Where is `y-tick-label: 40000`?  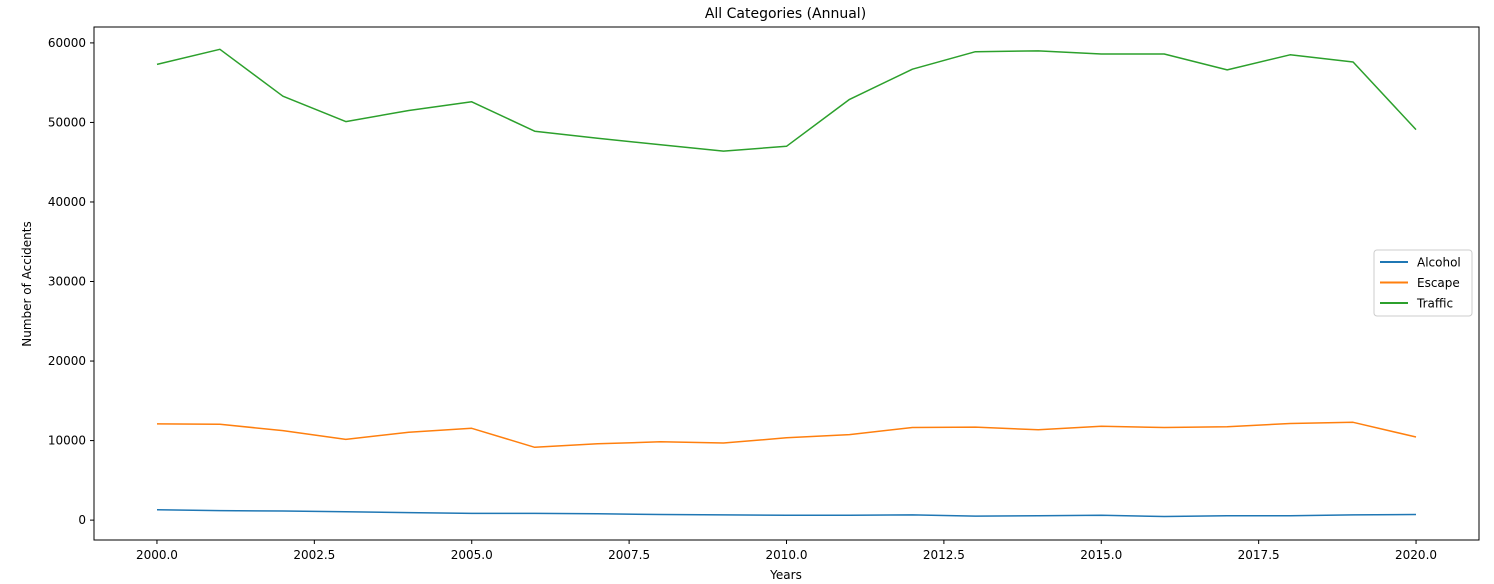 y-tick-label: 40000 is located at coordinates (67, 202).